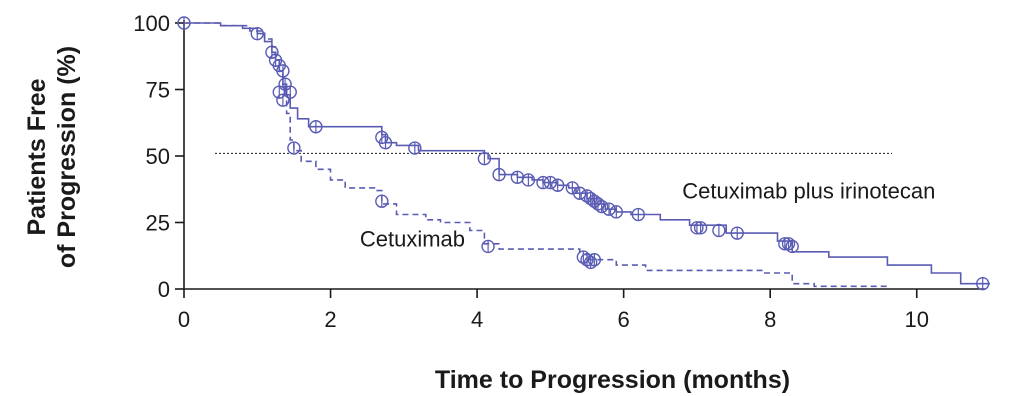 Image resolution: width=1011 pixels, height=396 pixels. I want to click on labels-group: Cetuximab plus irinotecan Cetuximab, so click(648, 215).